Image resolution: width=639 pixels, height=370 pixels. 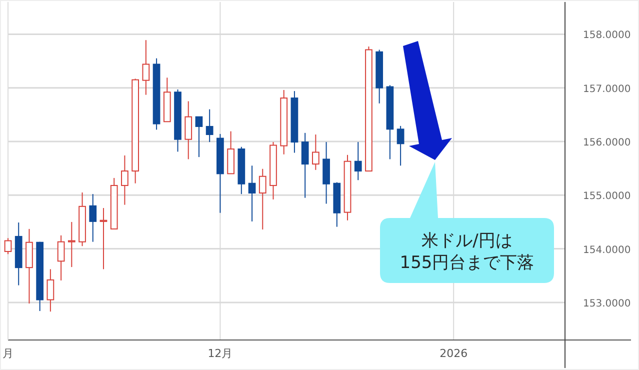 I want to click on x-tick-label: 月, so click(x=8, y=353).